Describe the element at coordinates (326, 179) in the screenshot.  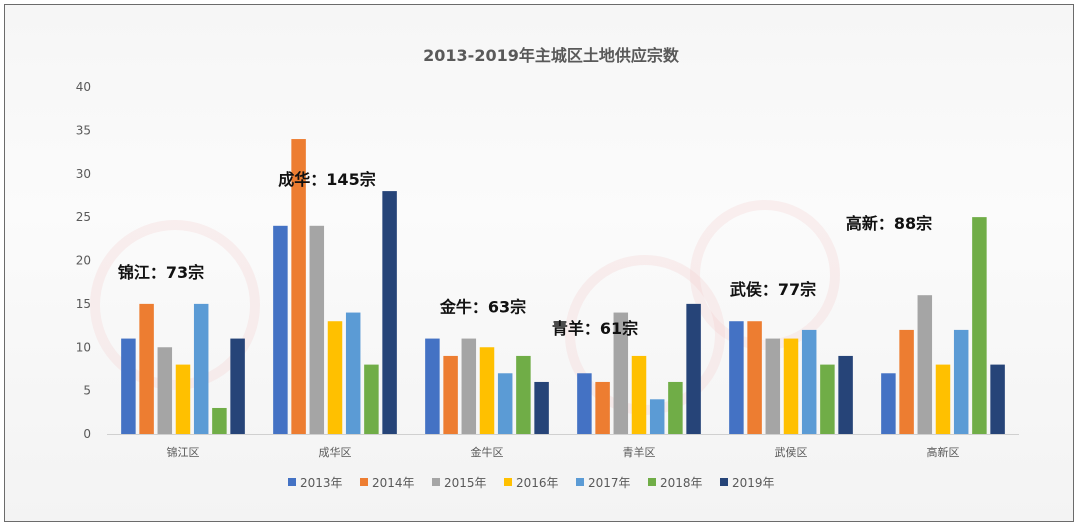
I see `annotation-label: 成华：145宗` at that location.